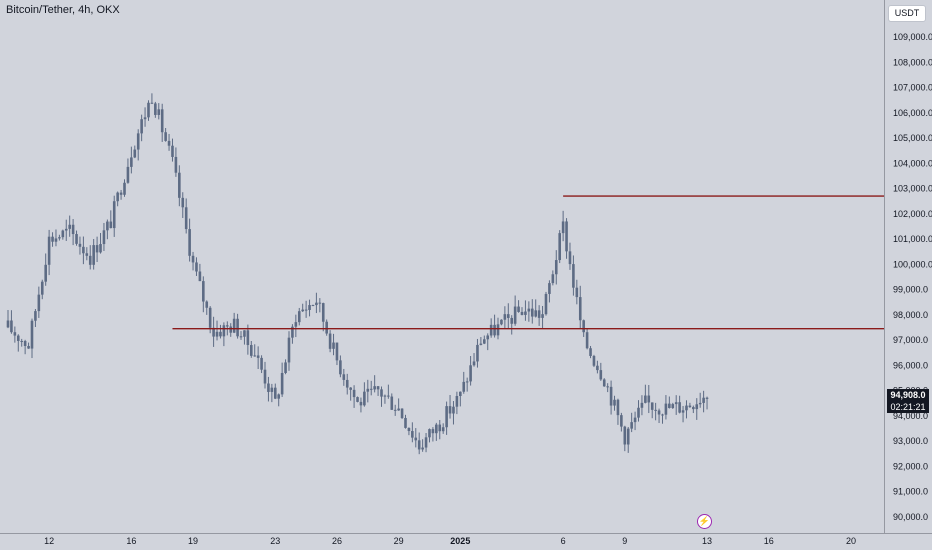 The height and width of the screenshot is (550, 932). I want to click on price-label: 93,000.0, so click(910, 441).